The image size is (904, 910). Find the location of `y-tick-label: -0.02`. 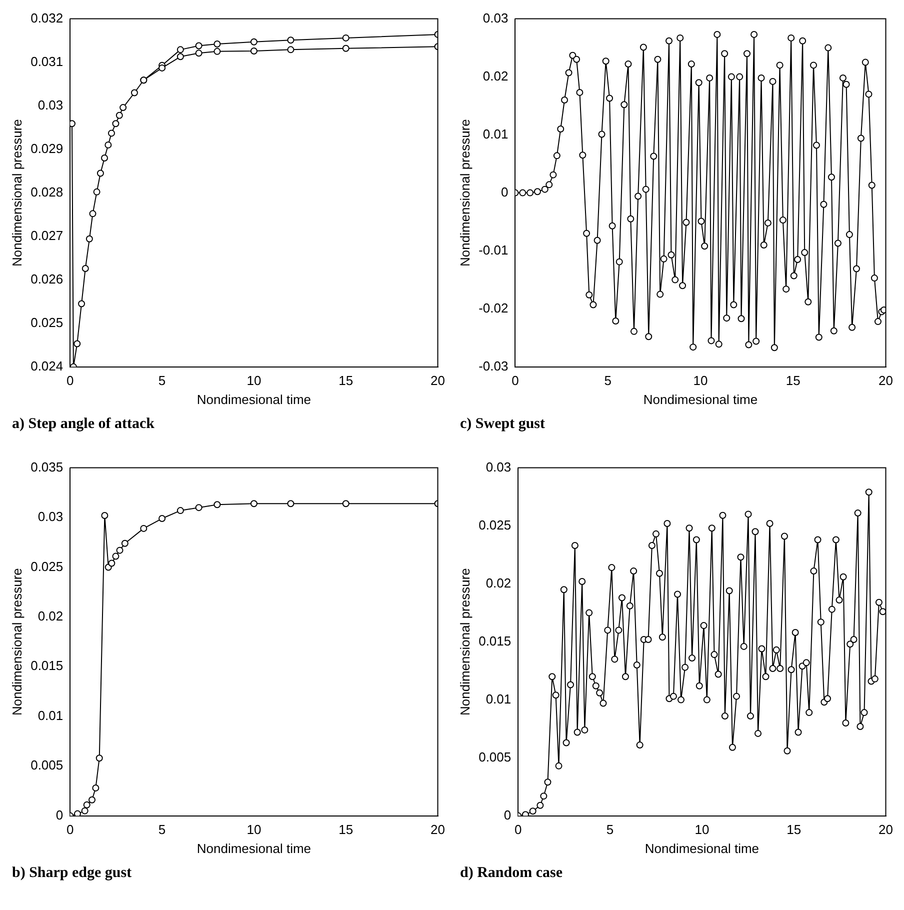

y-tick-label: -0.02 is located at coordinates (493, 308).